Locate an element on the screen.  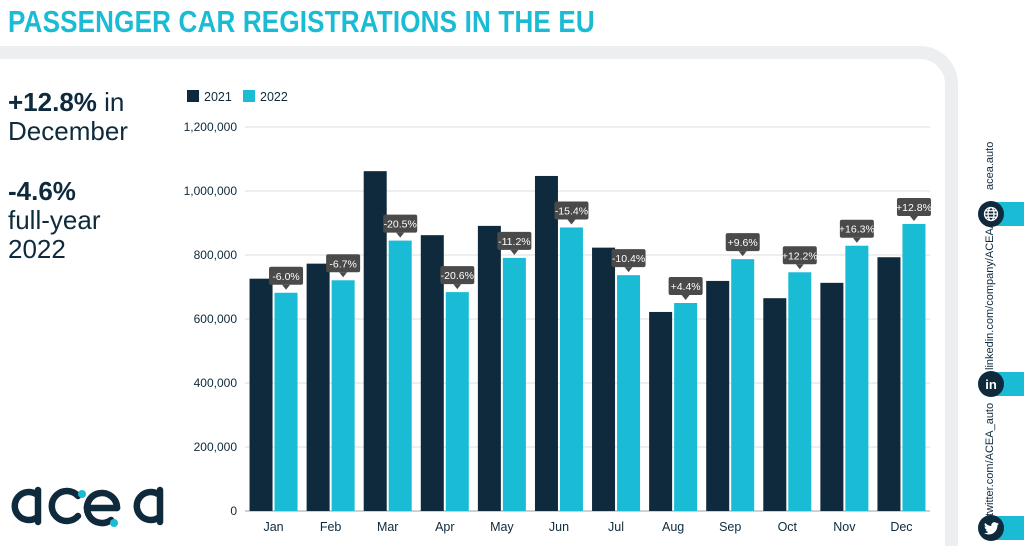
december-change-value: +12.8% is located at coordinates (52, 102).